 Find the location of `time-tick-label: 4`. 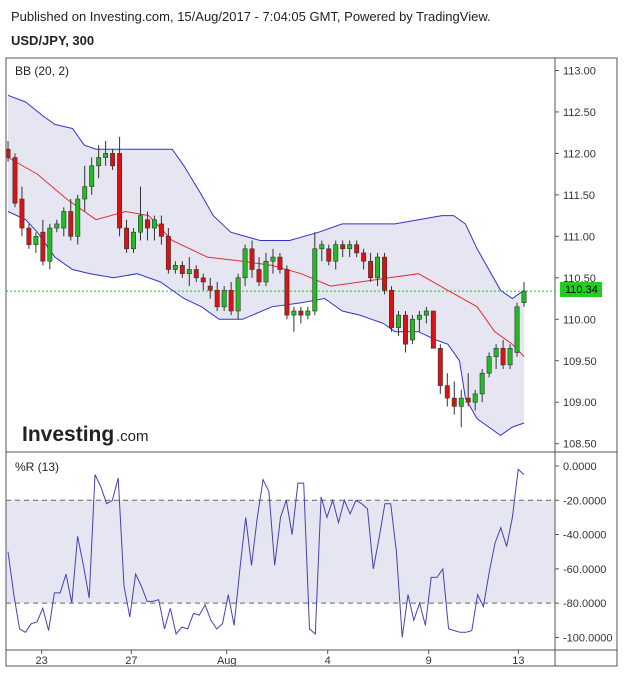

time-tick-label: 4 is located at coordinates (328, 661).